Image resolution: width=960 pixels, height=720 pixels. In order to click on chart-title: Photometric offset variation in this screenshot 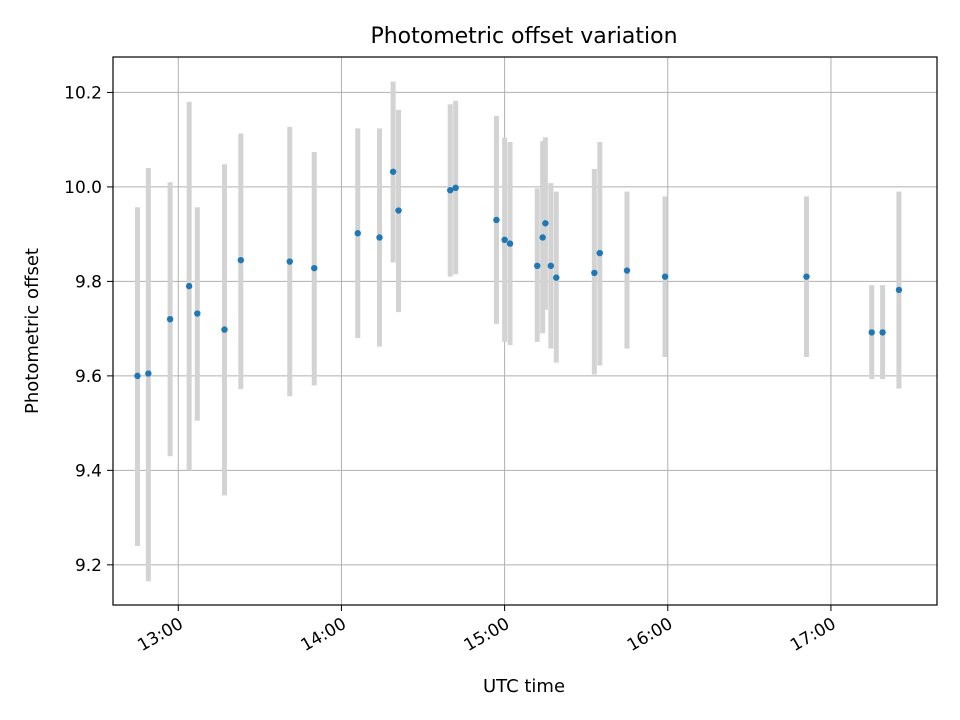, I will do `click(523, 36)`.